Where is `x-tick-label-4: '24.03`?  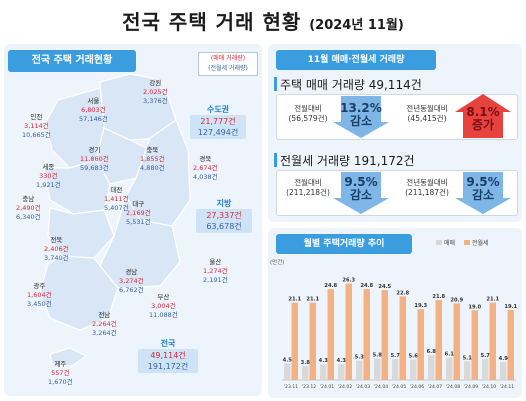
x-tick-label-4: '24.03 is located at coordinates (363, 387).